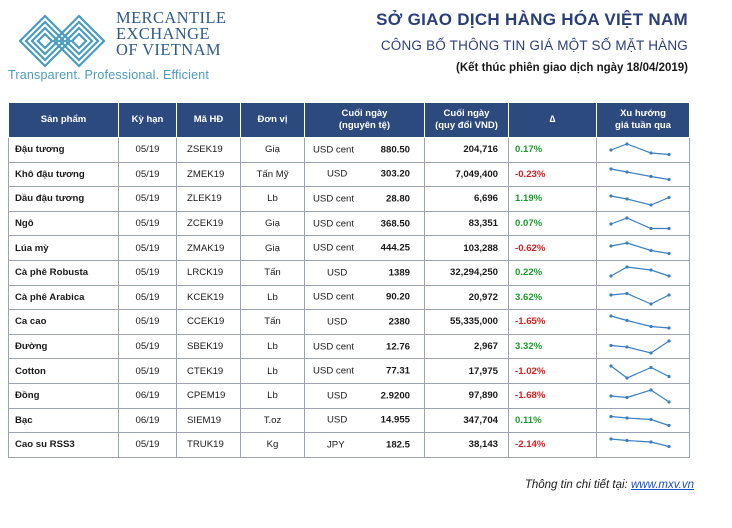 The height and width of the screenshot is (528, 732). What do you see at coordinates (63, 346) in the screenshot?
I see `product-cell: Đường` at bounding box center [63, 346].